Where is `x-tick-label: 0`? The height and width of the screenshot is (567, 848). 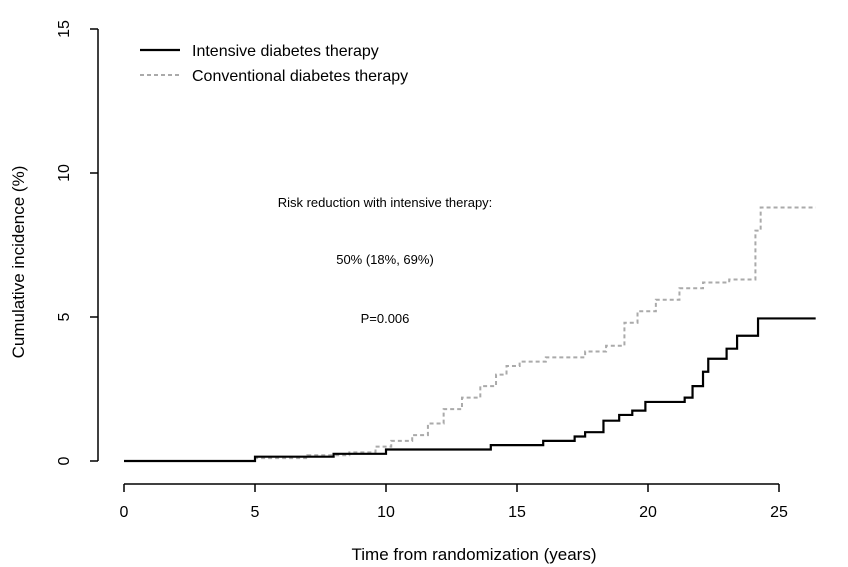
x-tick-label: 0 is located at coordinates (124, 512).